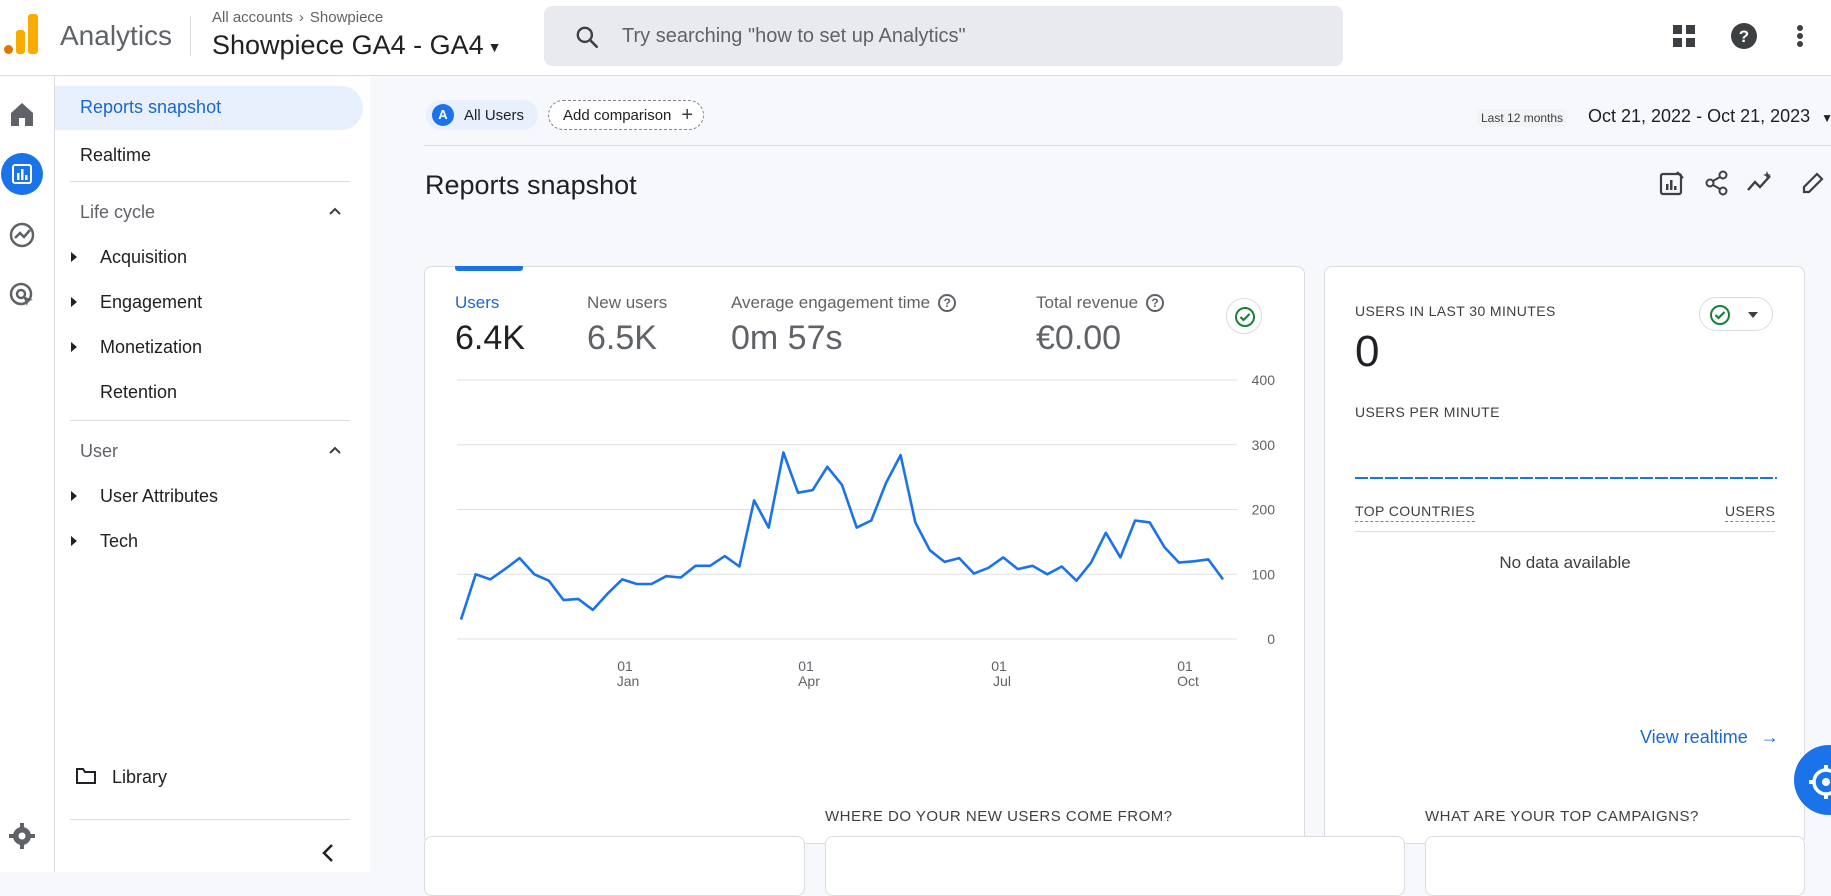  What do you see at coordinates (140, 777) in the screenshot?
I see `nav-item-library: Library` at bounding box center [140, 777].